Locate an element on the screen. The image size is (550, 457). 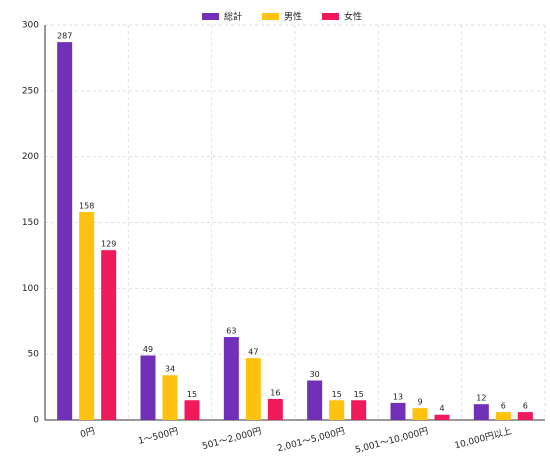
data-label: 9 is located at coordinates (419, 402).